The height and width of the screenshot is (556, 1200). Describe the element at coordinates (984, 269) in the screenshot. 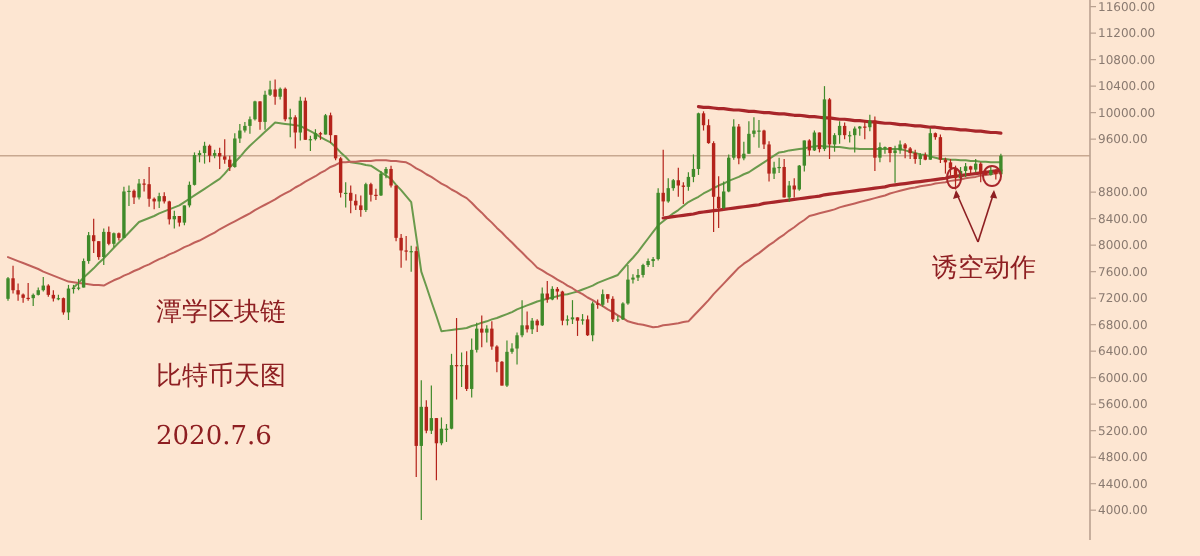

I see `annotation: 诱空动作` at that location.